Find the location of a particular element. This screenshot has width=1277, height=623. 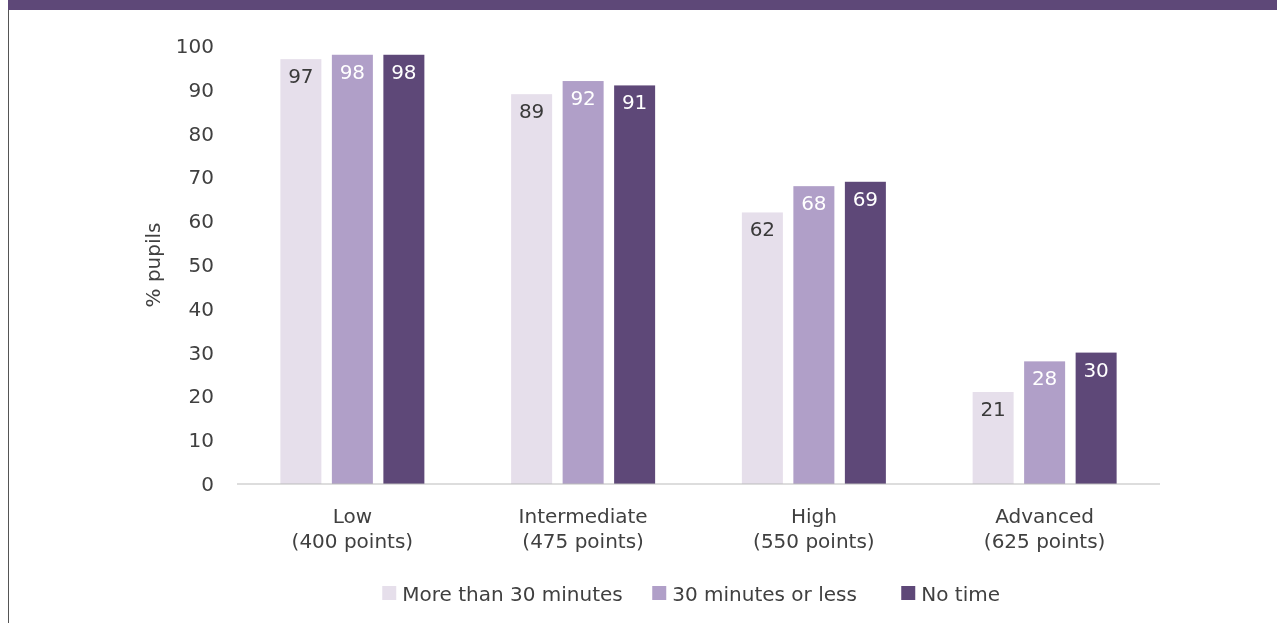

x-tick-label: Low (400 points) is located at coordinates (352, 528).